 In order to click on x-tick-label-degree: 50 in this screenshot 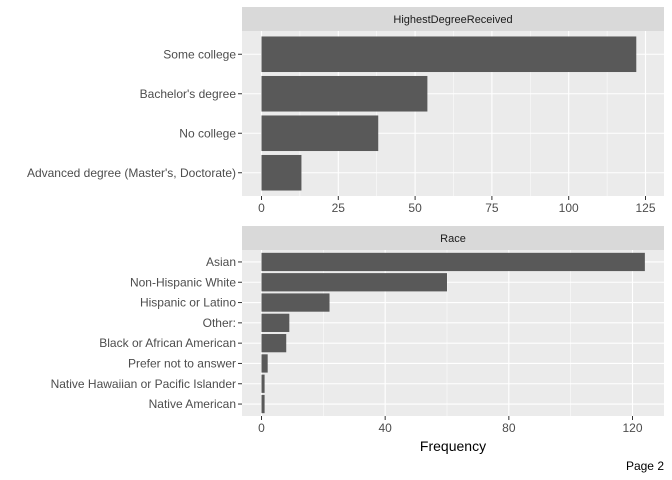, I will do `click(415, 208)`.